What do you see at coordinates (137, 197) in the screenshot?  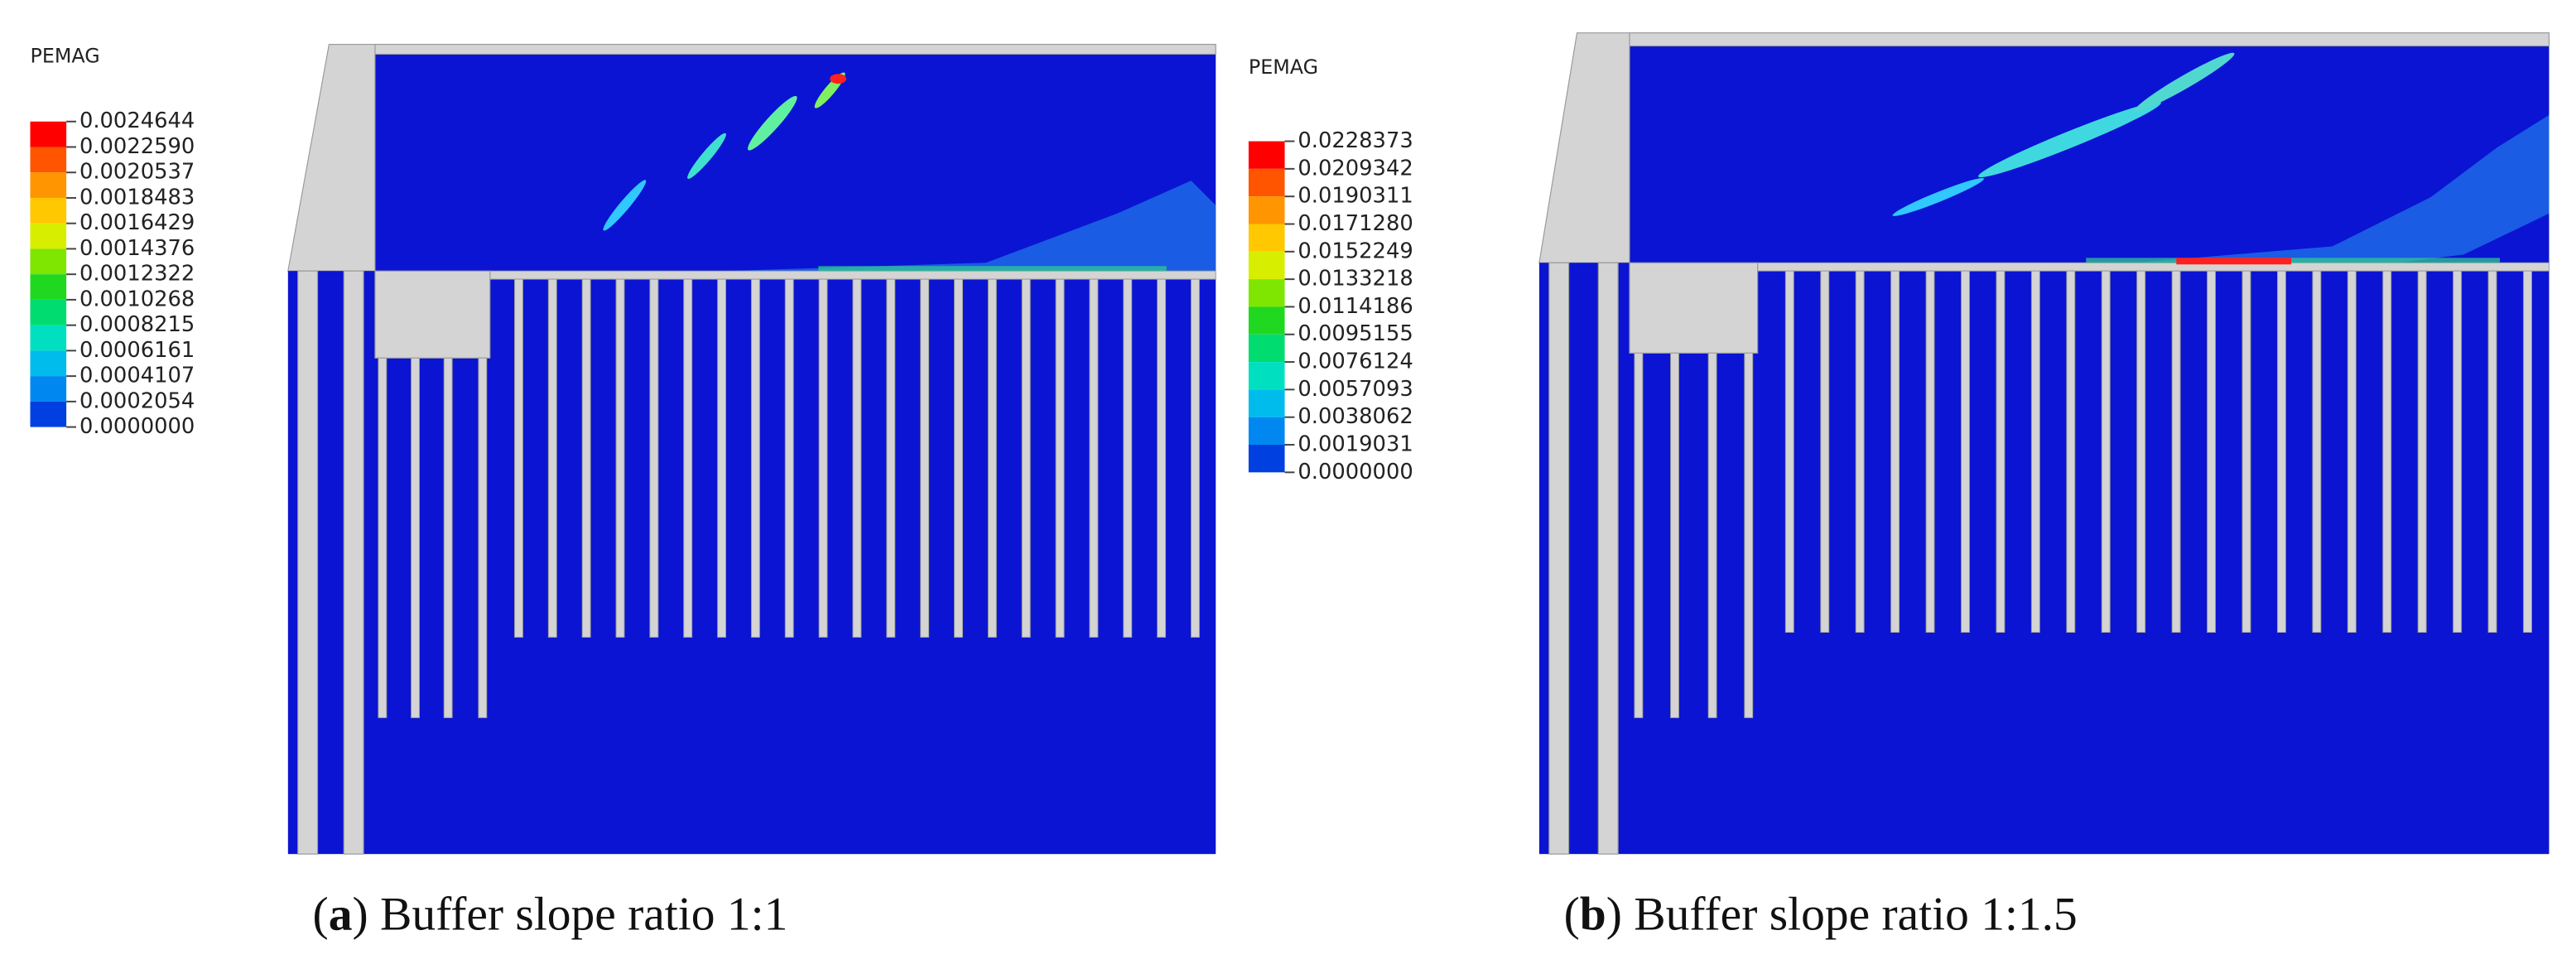 I see `legend-label: 0.0018483` at bounding box center [137, 197].